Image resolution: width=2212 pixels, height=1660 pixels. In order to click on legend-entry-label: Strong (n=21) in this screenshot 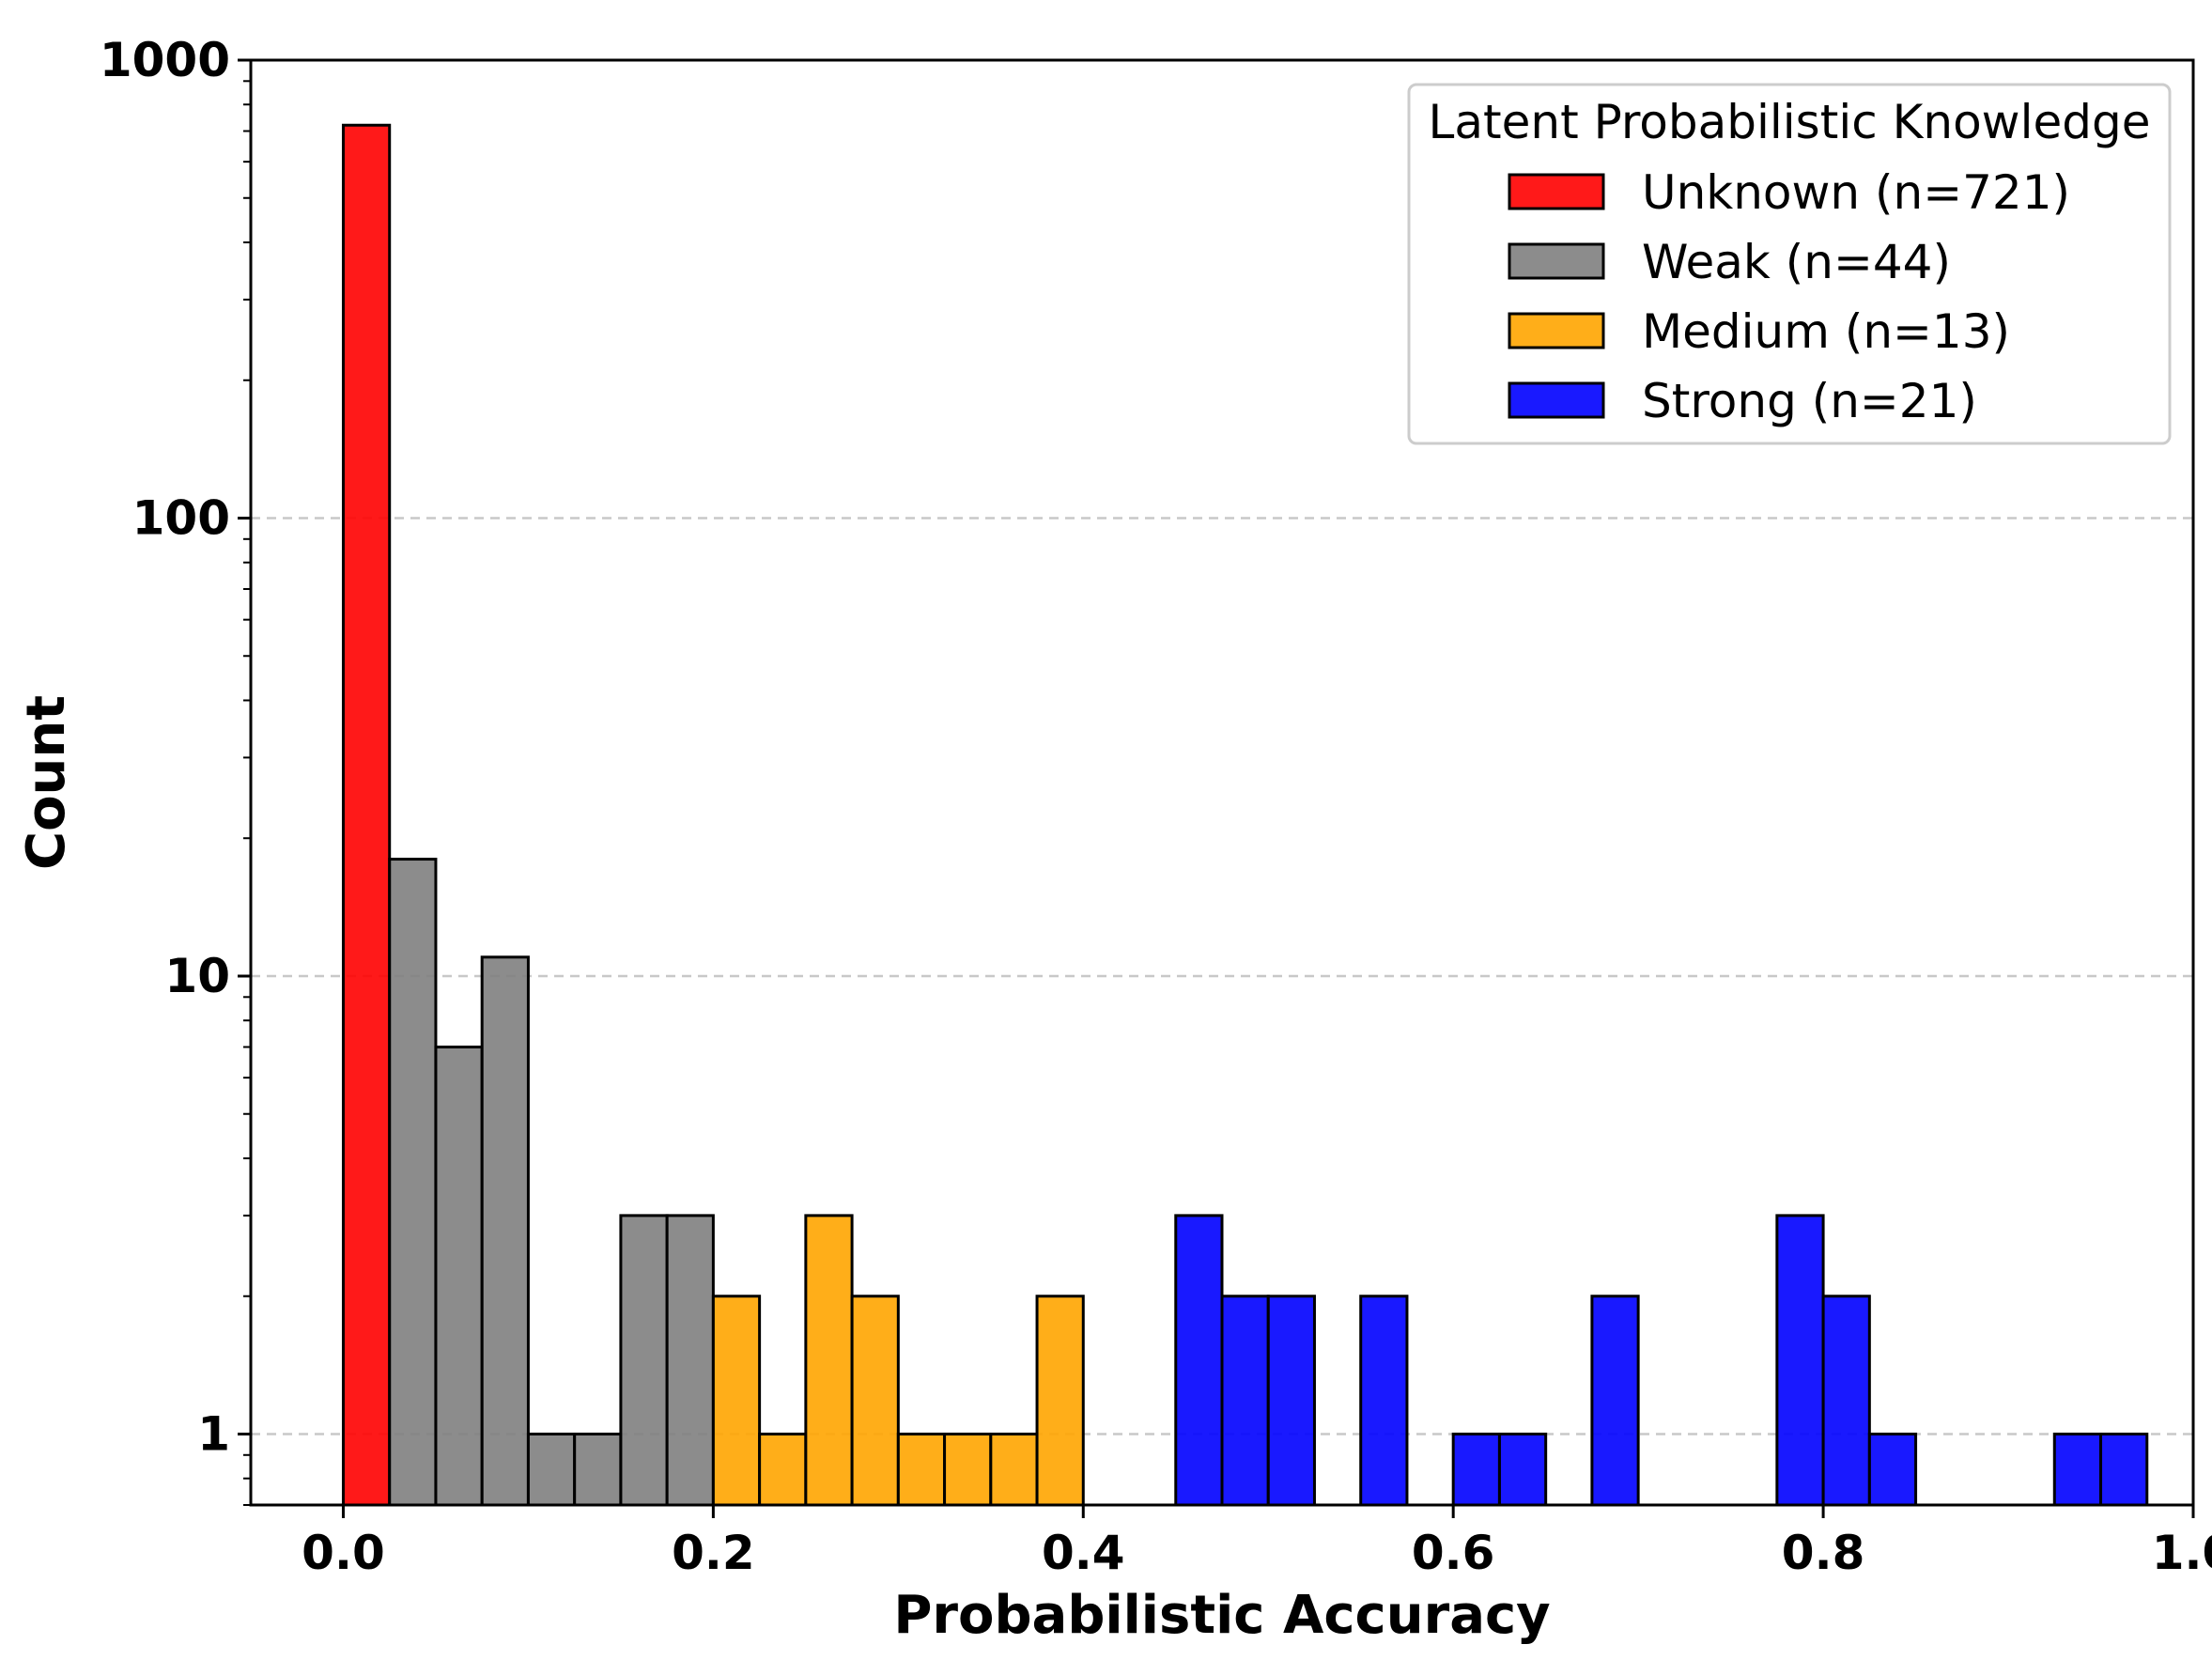, I will do `click(1810, 401)`.